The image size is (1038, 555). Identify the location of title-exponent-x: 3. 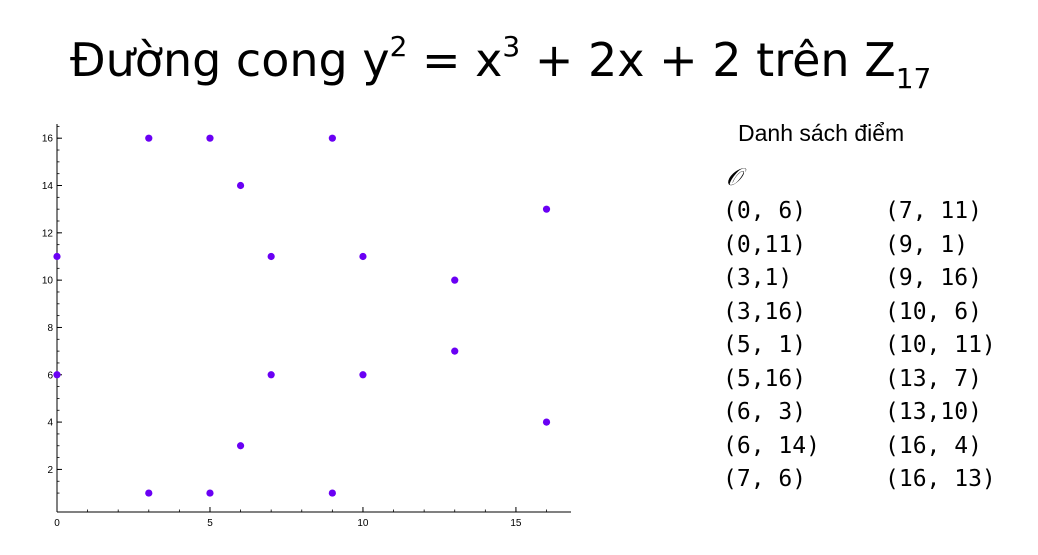
(511, 46).